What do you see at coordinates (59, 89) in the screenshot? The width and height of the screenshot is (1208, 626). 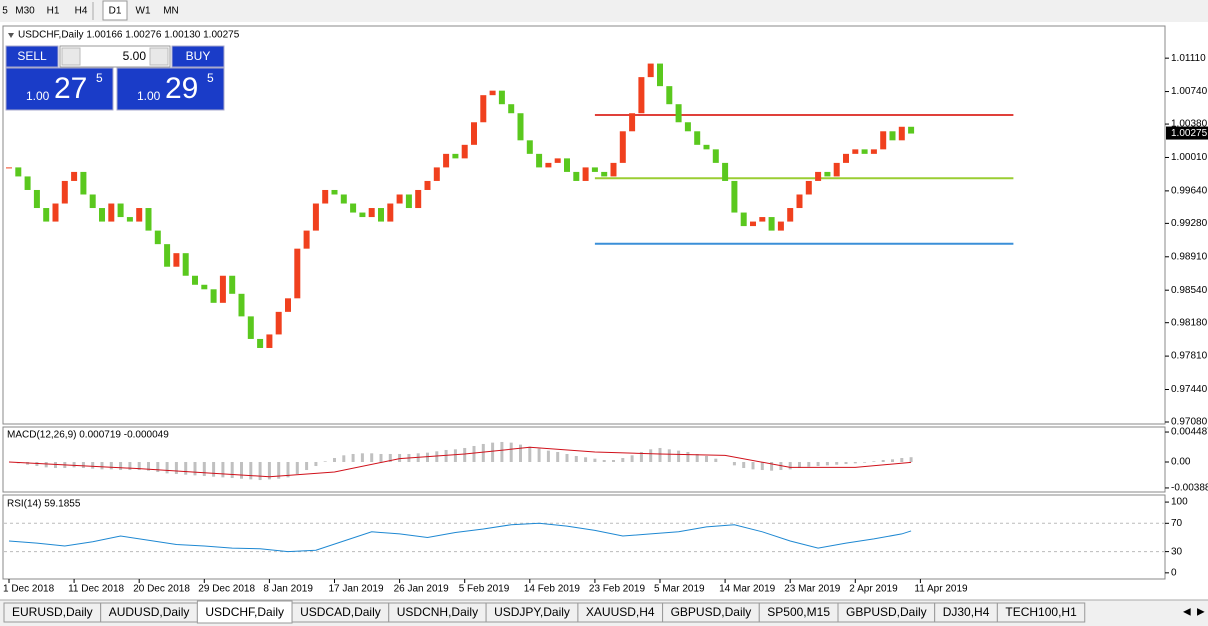 I see `sell-price-box` at bounding box center [59, 89].